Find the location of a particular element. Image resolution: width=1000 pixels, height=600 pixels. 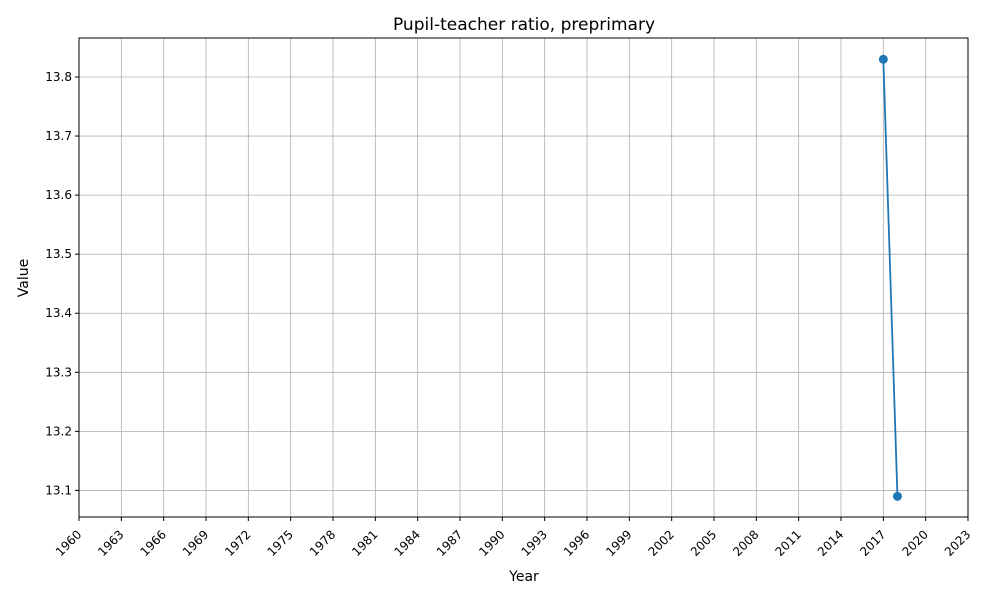

y-tick-label: 13.3 is located at coordinates (58, 372).